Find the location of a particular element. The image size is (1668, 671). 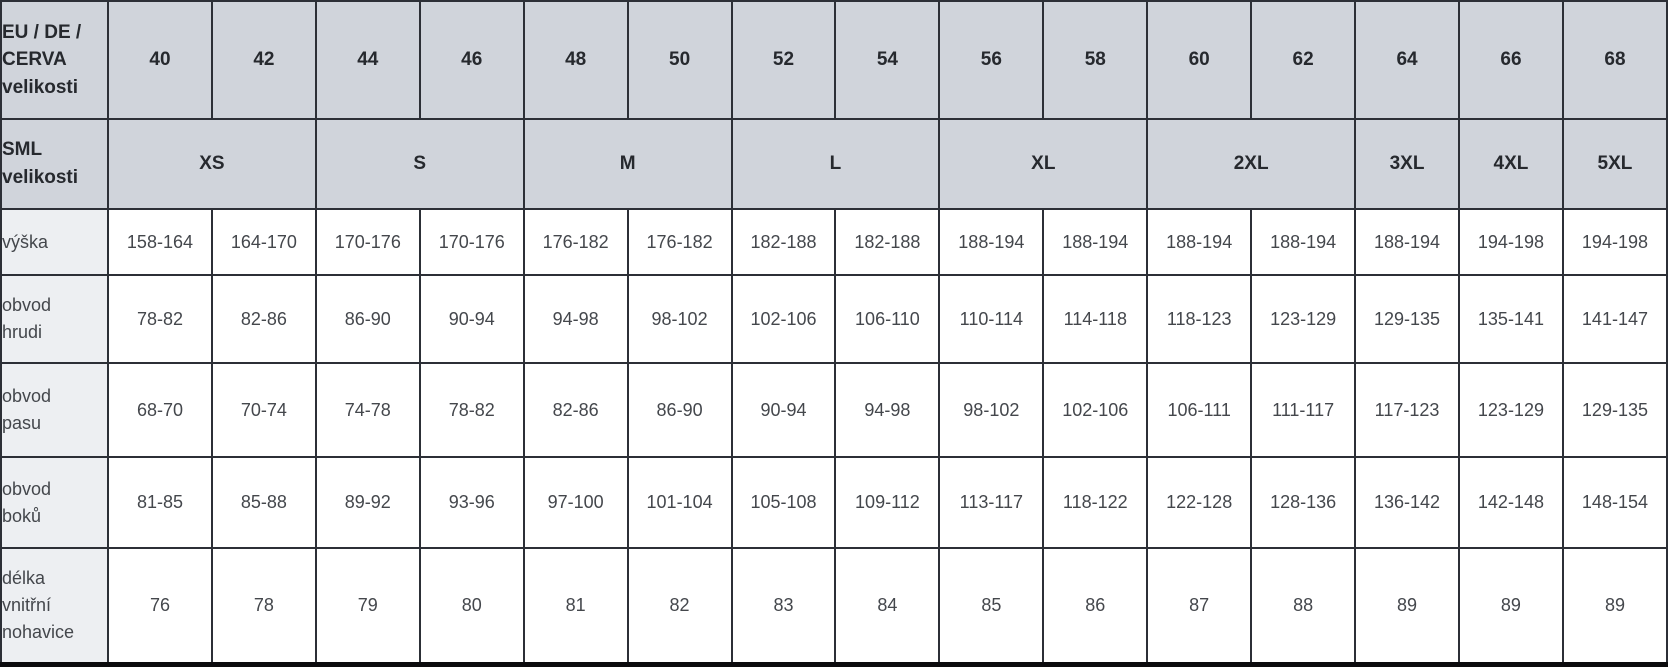

measure-value-cell: 106-110 is located at coordinates (887, 319).